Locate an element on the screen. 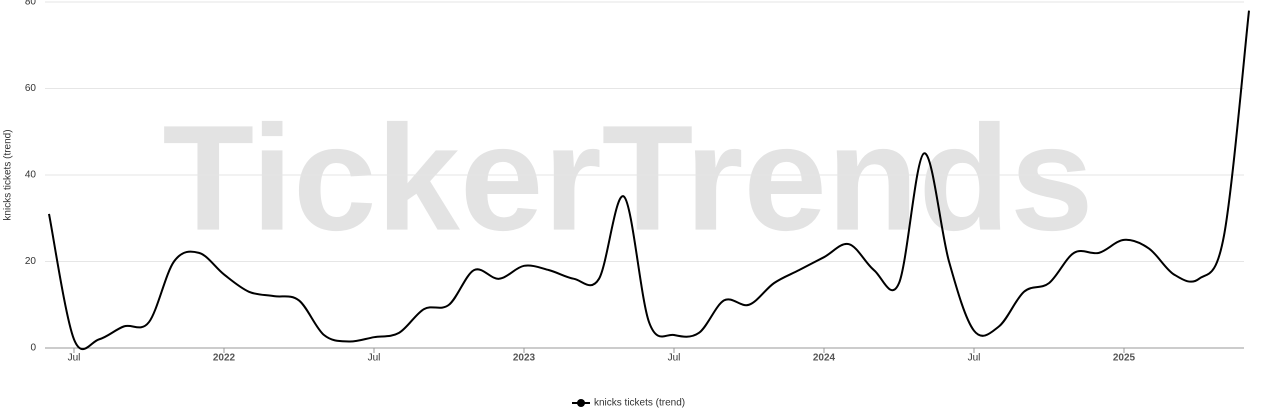 The width and height of the screenshot is (1263, 414). x-tick-label: 2022 is located at coordinates (224, 358).